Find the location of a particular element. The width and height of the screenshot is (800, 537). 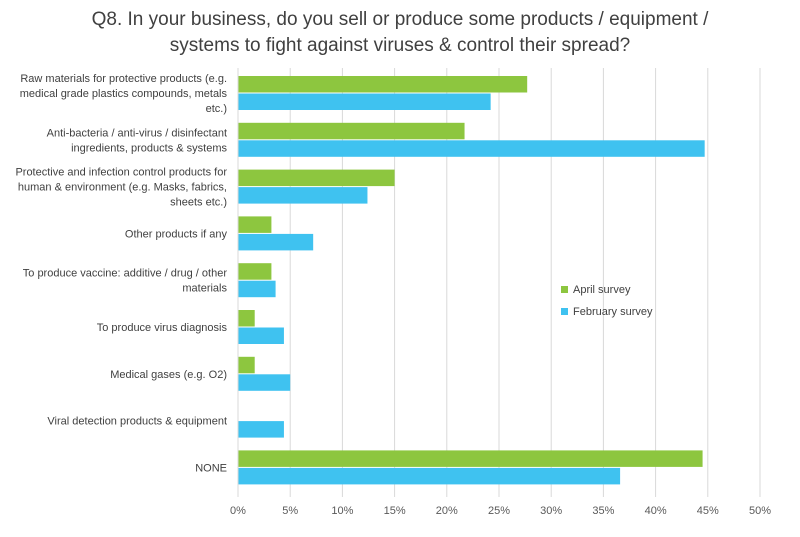

x-tick-label: 50% is located at coordinates (760, 511).